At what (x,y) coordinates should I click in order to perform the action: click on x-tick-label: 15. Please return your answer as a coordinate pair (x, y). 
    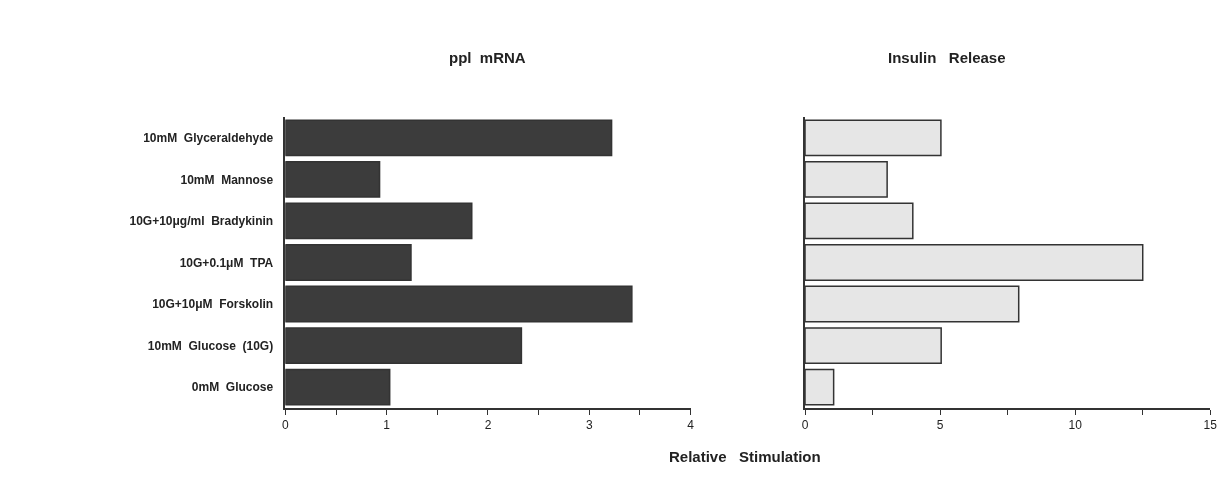
    Looking at the image, I should click on (1210, 425).